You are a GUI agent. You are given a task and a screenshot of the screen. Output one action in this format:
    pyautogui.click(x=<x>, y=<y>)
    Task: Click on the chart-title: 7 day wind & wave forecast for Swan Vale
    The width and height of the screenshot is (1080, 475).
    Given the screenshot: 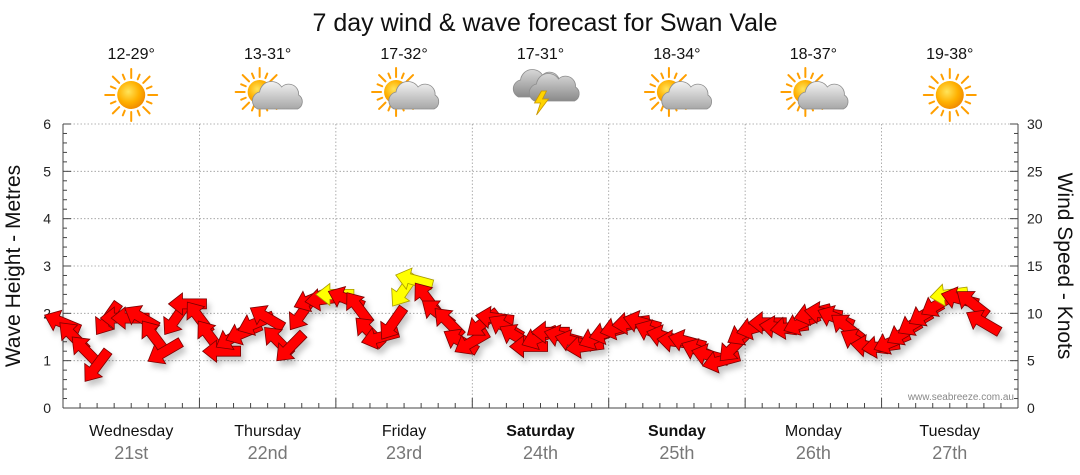 What is the action you would take?
    pyautogui.click(x=544, y=23)
    